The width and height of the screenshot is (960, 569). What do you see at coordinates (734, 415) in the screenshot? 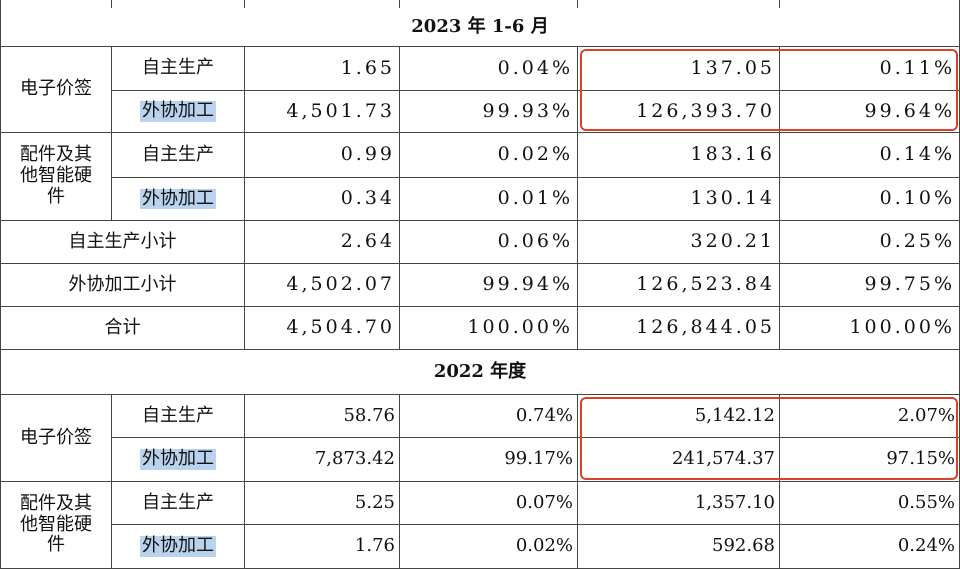
I see `value-cell-text: 5,142.12` at bounding box center [734, 415].